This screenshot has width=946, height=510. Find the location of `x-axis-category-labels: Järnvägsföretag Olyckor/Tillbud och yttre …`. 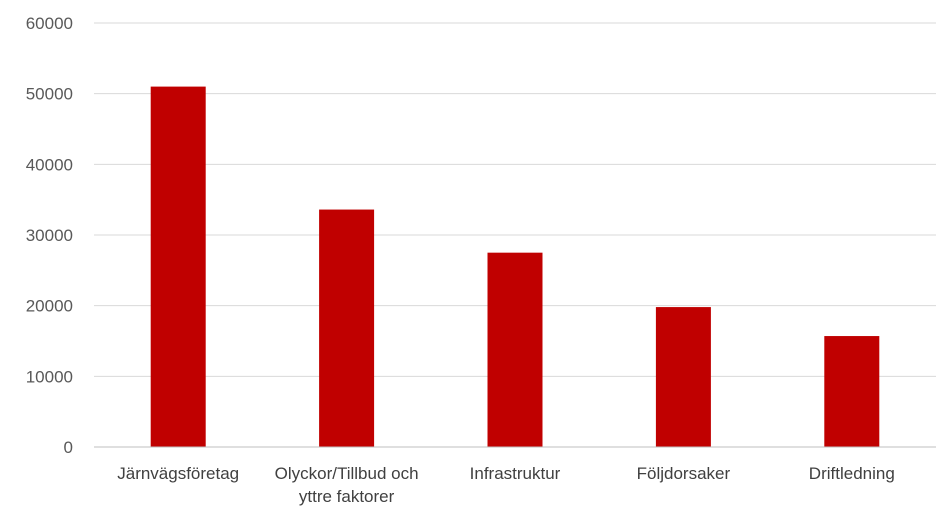

x-axis-category-labels: Järnvägsföretag Olyckor/Tillbud och yttre … is located at coordinates (506, 485).